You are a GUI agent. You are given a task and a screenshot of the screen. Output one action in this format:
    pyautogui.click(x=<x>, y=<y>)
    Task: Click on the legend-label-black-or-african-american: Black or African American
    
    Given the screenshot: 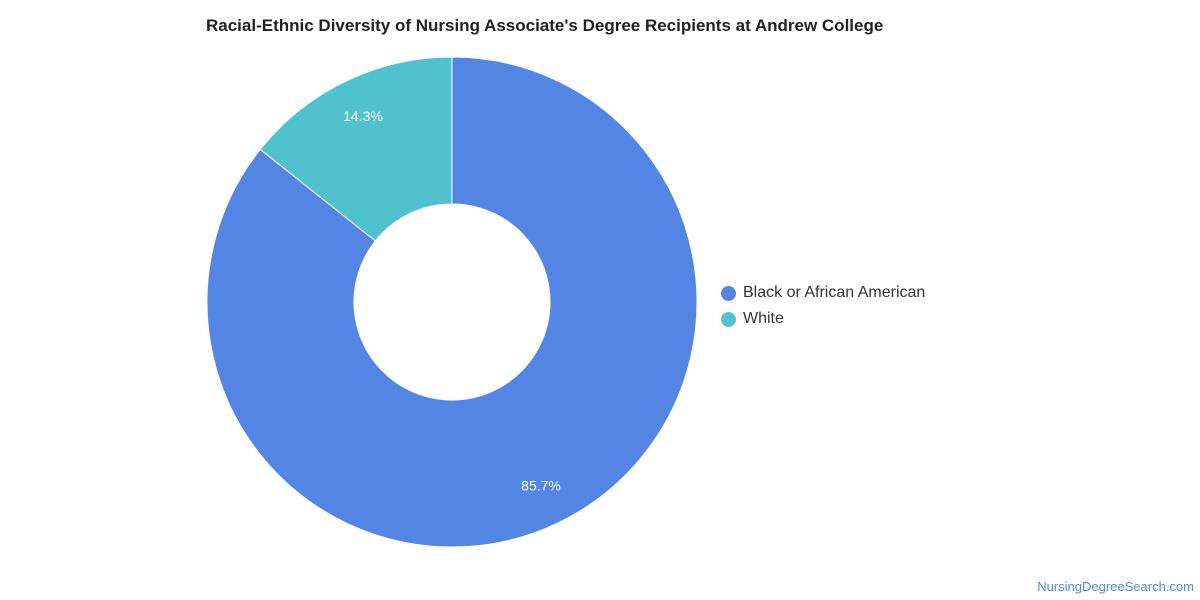 What is the action you would take?
    pyautogui.click(x=834, y=292)
    